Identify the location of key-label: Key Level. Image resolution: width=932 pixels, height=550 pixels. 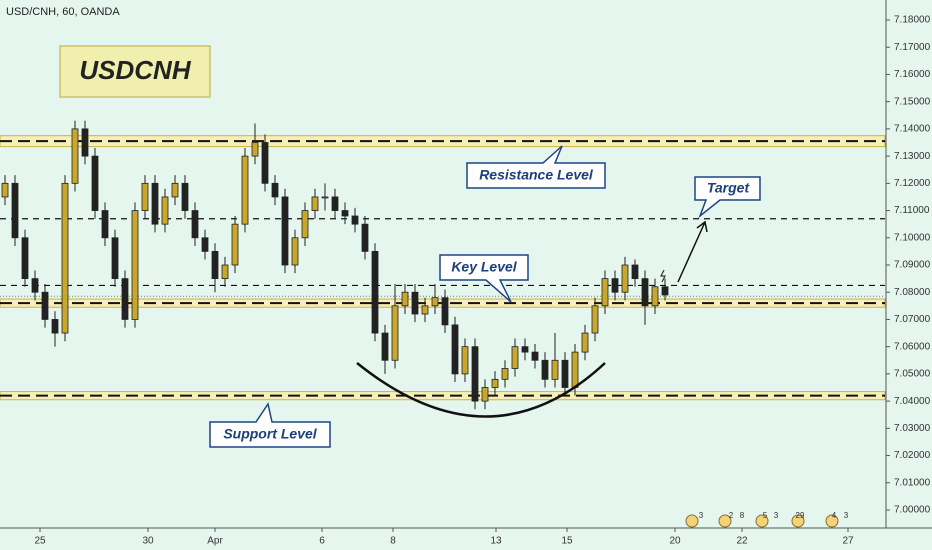
(484, 267).